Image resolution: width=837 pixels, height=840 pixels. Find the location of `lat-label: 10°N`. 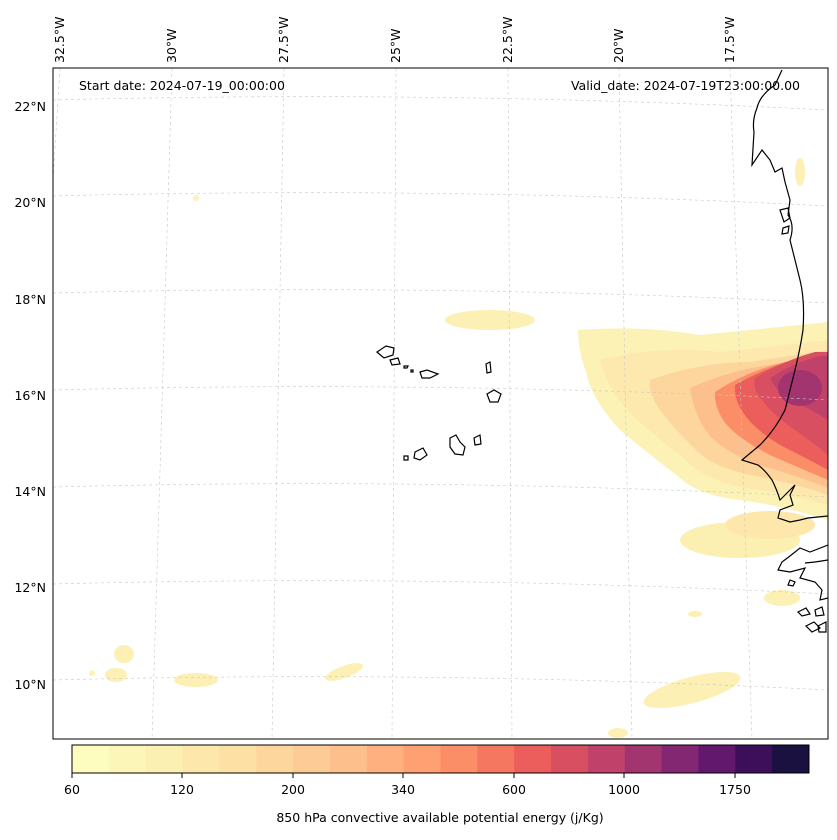

lat-label: 10°N is located at coordinates (30, 684).